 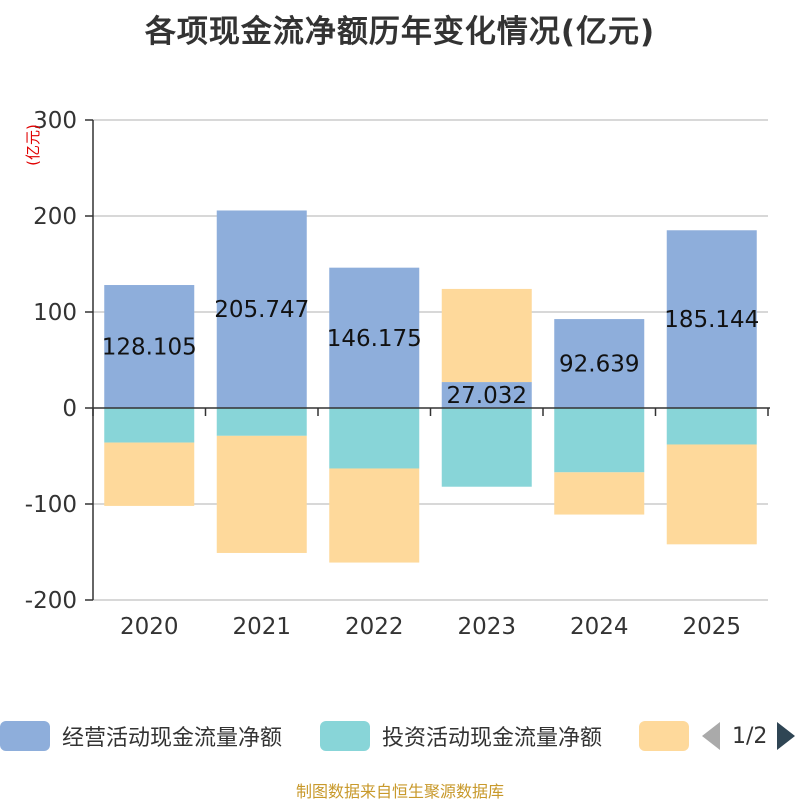 What do you see at coordinates (55, 313) in the screenshot?
I see `y-tick-label: 100` at bounding box center [55, 313].